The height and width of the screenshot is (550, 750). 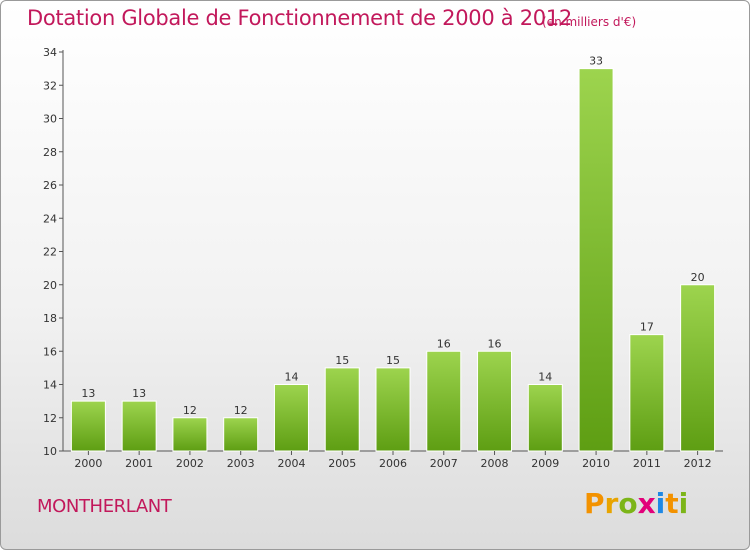 I want to click on x-tick-label: 2001, so click(x=139, y=463).